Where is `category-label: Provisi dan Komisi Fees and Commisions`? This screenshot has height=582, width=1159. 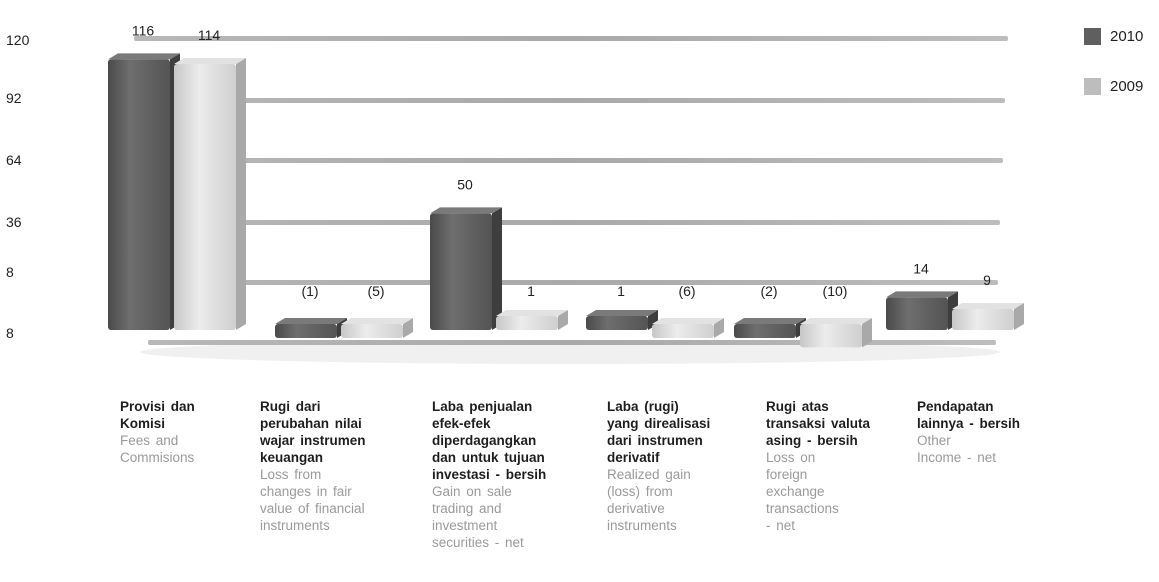
category-label: Provisi dan Komisi Fees and Commisions is located at coordinates (157, 432).